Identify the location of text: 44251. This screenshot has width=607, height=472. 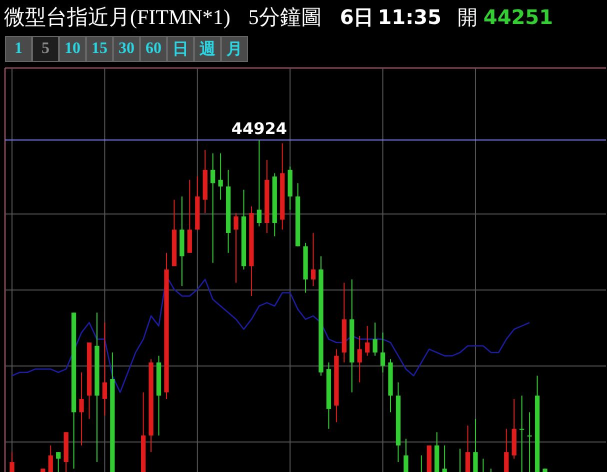
(518, 17).